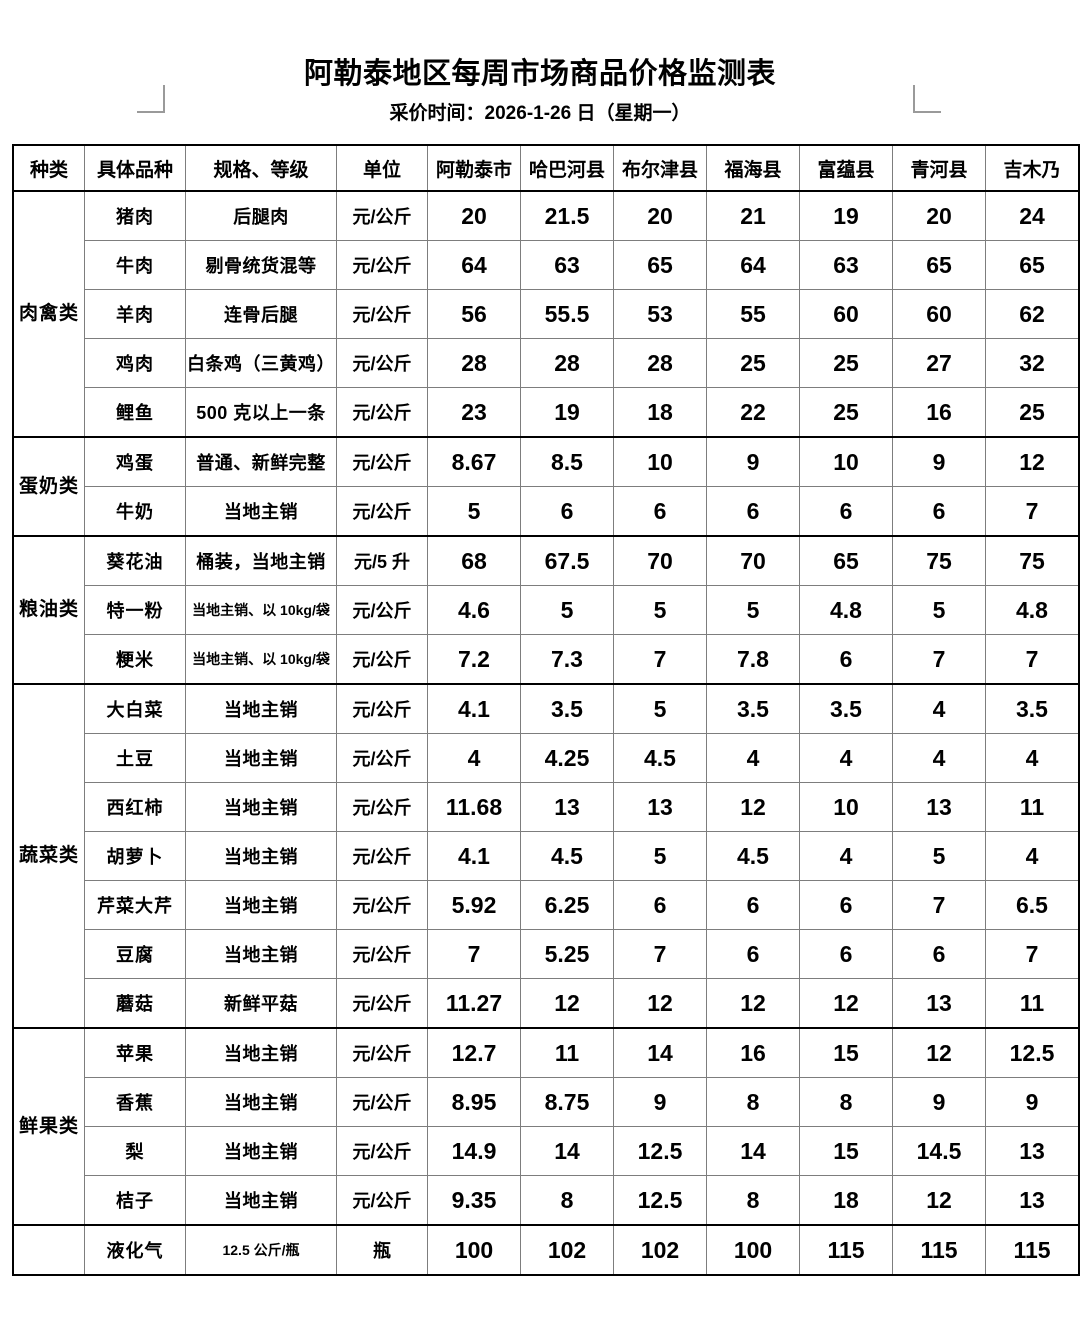 The image size is (1080, 1335). I want to click on item-spec-cell: 普通、新鲜完整, so click(261, 462).